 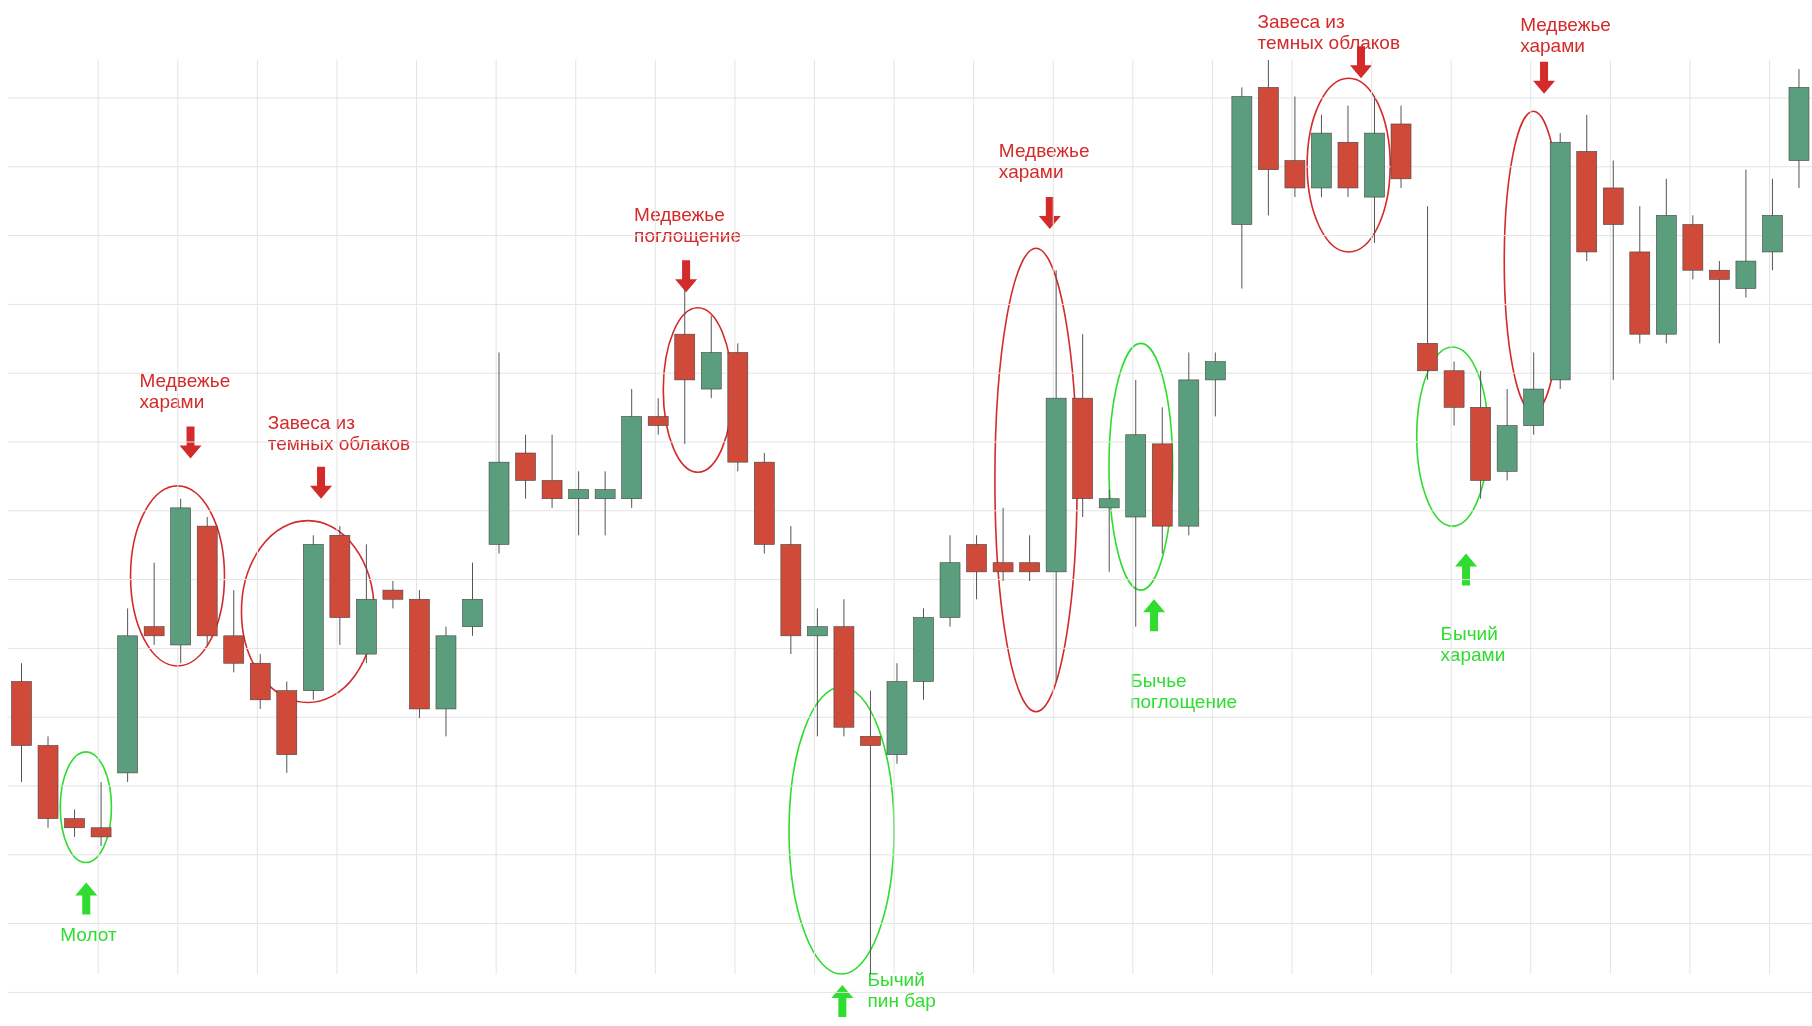 I want to click on annotation: Бычий харами, so click(x=1473, y=644).